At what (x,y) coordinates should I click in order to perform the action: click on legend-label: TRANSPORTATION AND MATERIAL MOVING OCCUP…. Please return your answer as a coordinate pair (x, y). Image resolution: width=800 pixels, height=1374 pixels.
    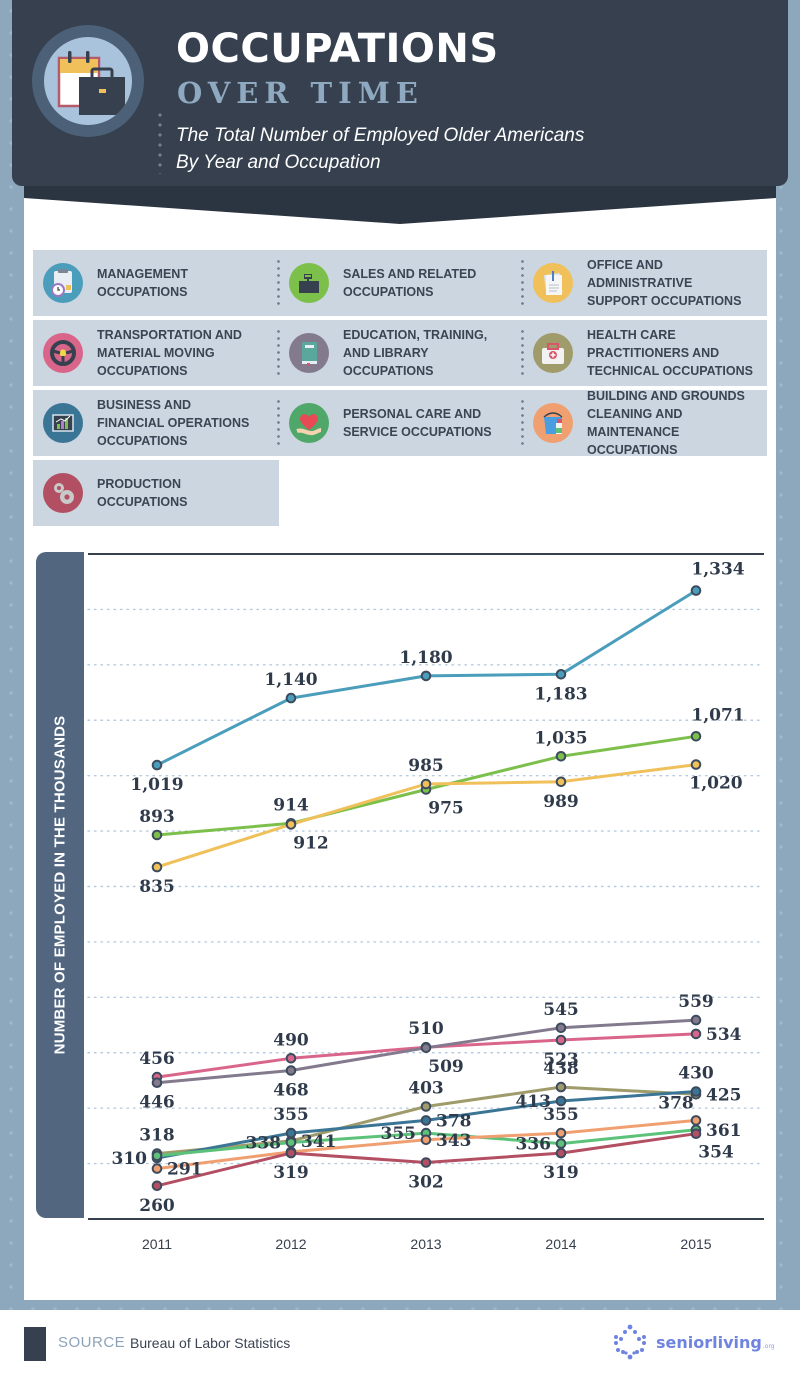
    Looking at the image, I should click on (169, 353).